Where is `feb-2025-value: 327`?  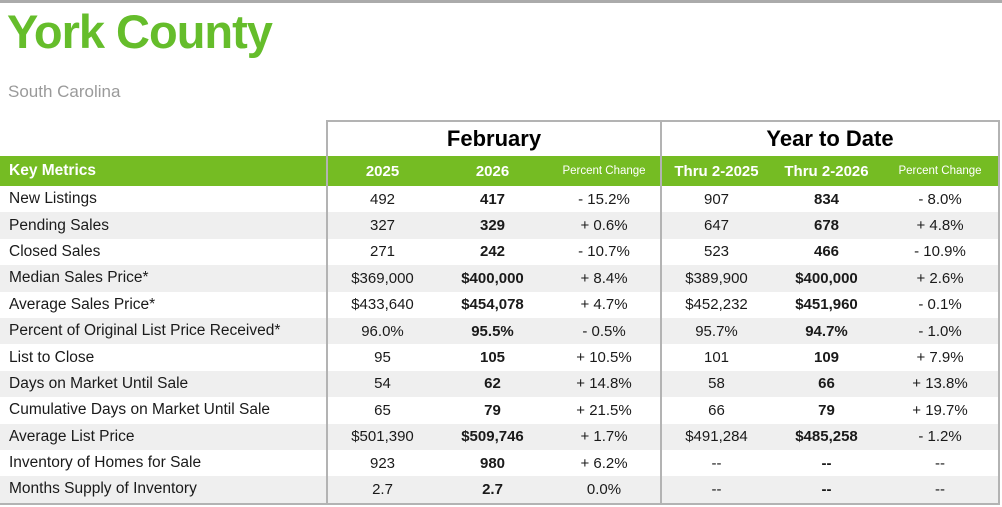
feb-2025-value: 327 is located at coordinates (381, 225).